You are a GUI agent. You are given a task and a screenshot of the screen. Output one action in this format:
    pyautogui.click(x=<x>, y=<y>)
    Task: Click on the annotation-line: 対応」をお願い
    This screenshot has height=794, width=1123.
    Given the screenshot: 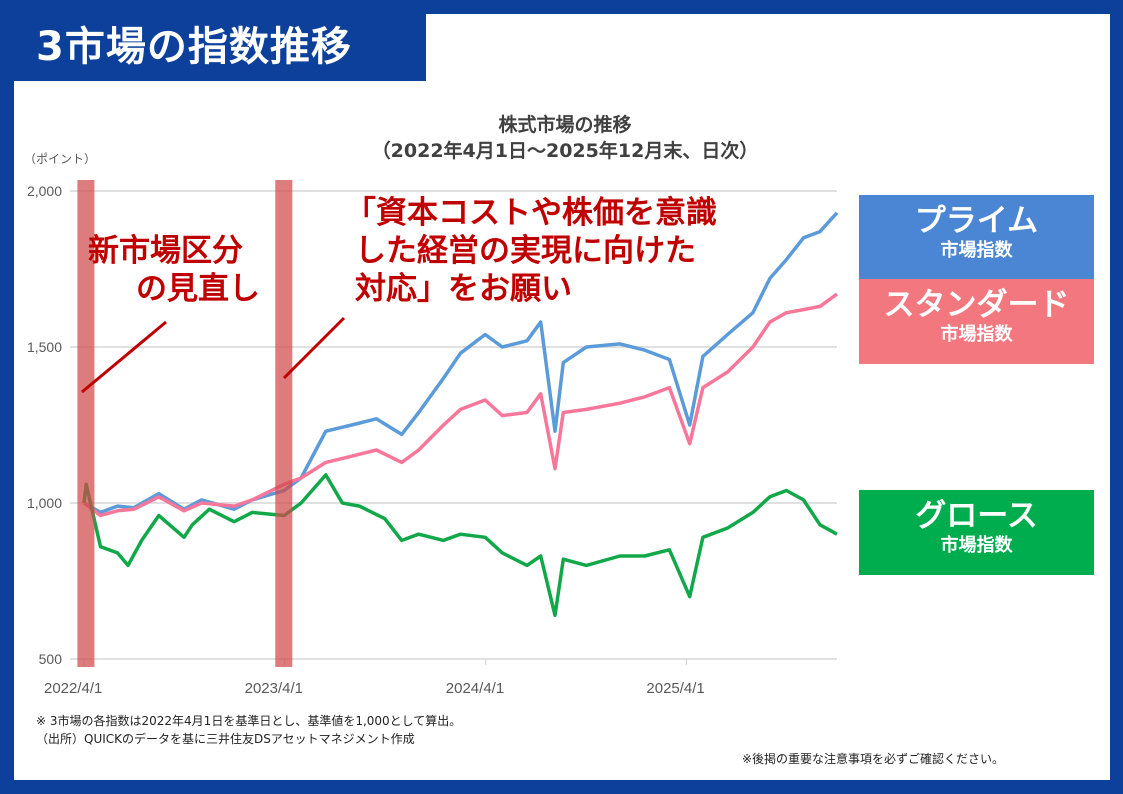 What is the action you would take?
    pyautogui.click(x=463, y=289)
    